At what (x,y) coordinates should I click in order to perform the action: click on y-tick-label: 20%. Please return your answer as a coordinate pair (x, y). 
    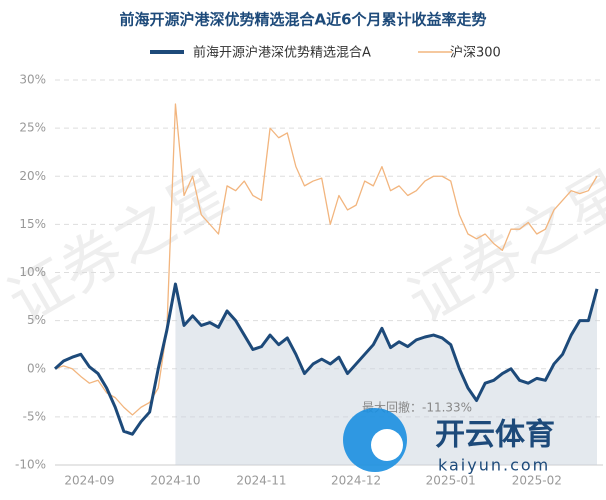
    Looking at the image, I should click on (32, 176).